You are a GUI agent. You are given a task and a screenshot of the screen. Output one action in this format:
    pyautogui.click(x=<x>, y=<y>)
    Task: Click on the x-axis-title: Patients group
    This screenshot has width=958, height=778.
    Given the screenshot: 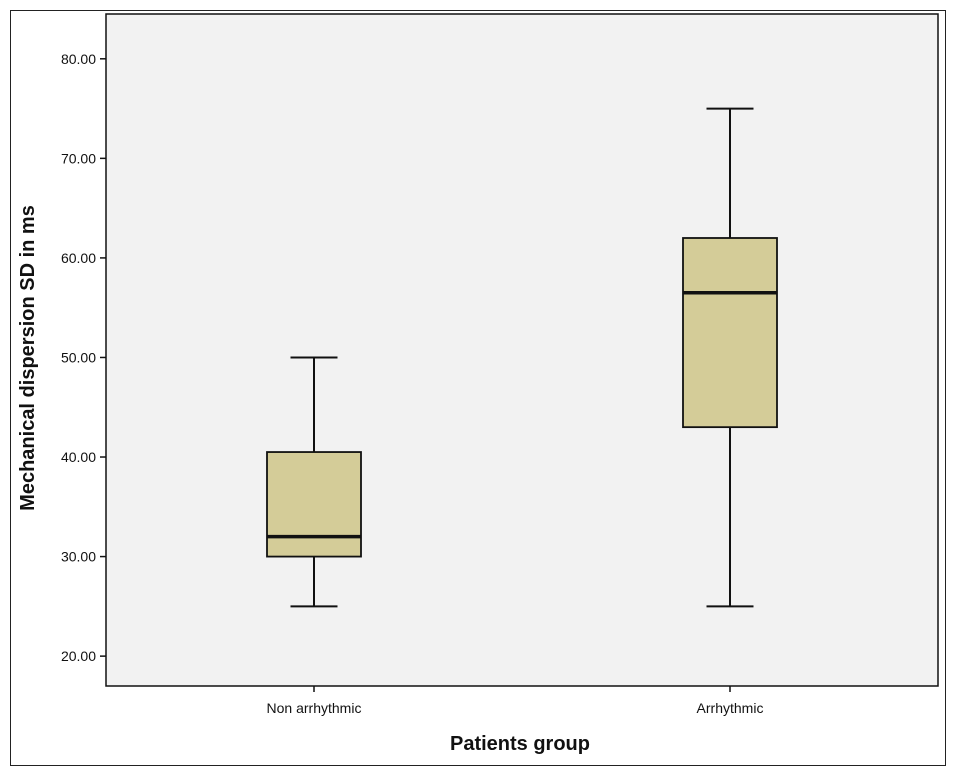 What is the action you would take?
    pyautogui.click(x=520, y=744)
    